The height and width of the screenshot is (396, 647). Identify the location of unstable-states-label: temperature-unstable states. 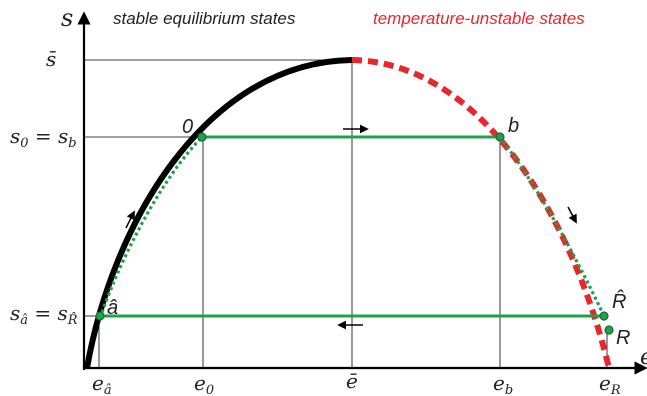
(479, 18).